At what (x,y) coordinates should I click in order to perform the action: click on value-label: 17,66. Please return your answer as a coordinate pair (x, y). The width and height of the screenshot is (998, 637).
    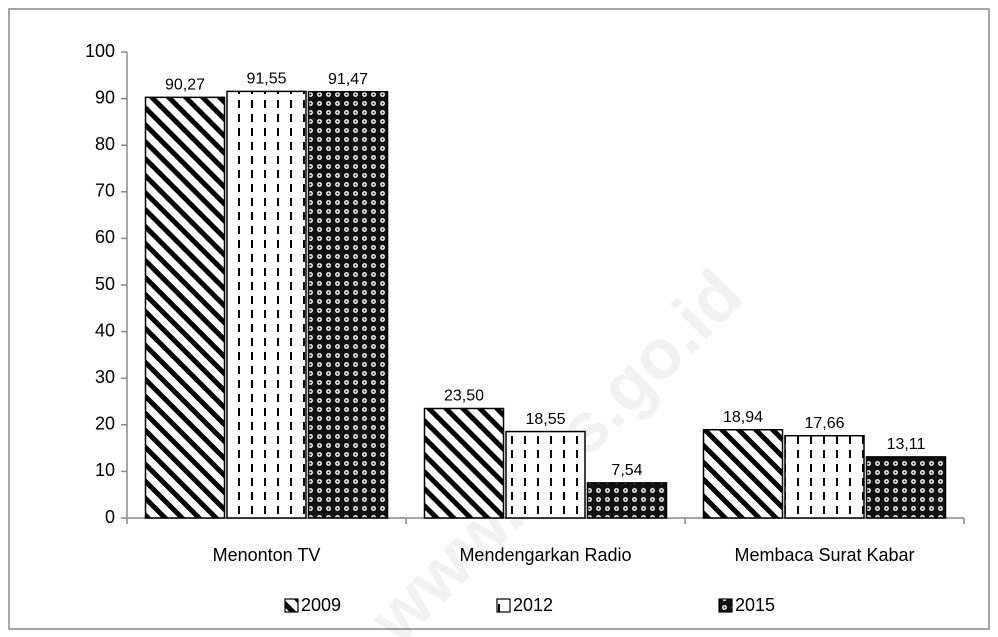
    Looking at the image, I should click on (824, 423).